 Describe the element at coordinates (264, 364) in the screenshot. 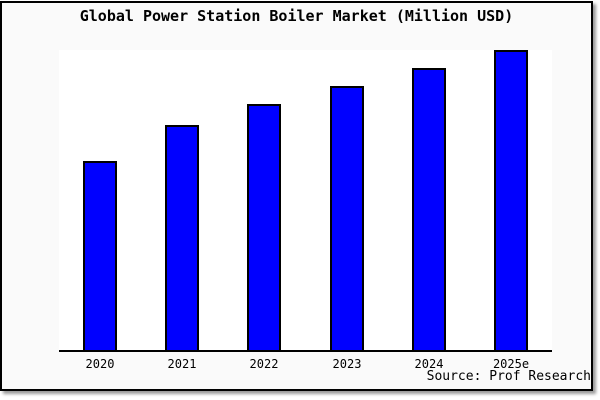

I see `x-tick-label-2022: 2022` at that location.